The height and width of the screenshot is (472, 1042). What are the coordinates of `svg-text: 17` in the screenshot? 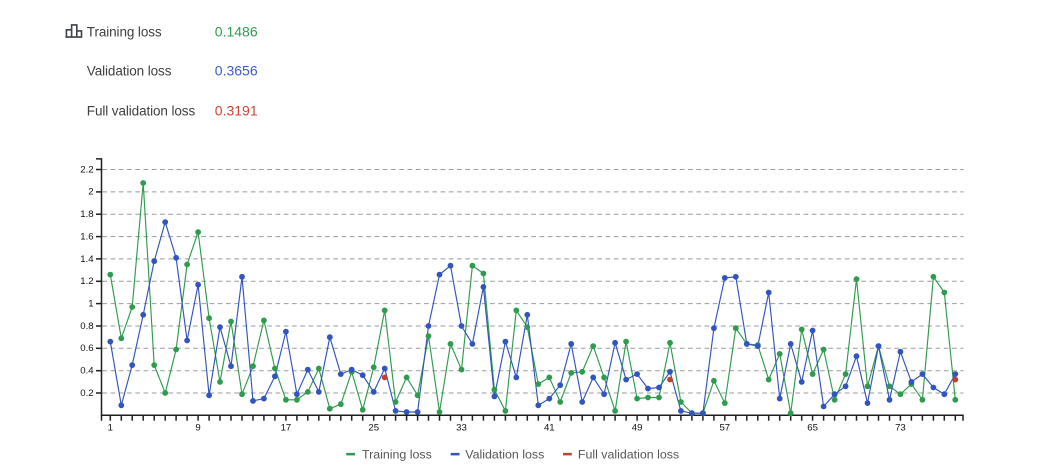 It's located at (286, 428).